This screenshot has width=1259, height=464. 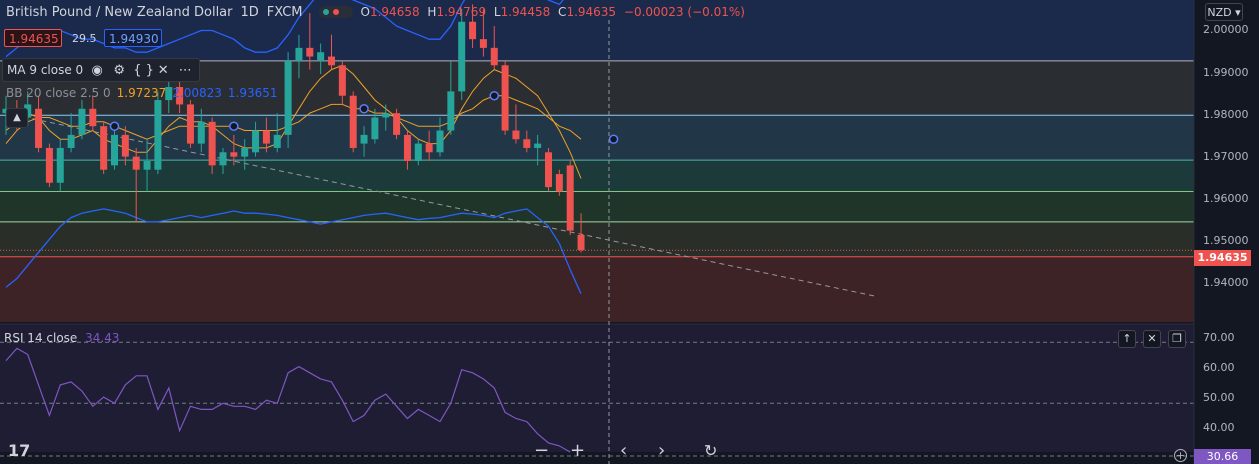 What do you see at coordinates (143, 70) in the screenshot?
I see `source-code-icon: { }` at bounding box center [143, 70].